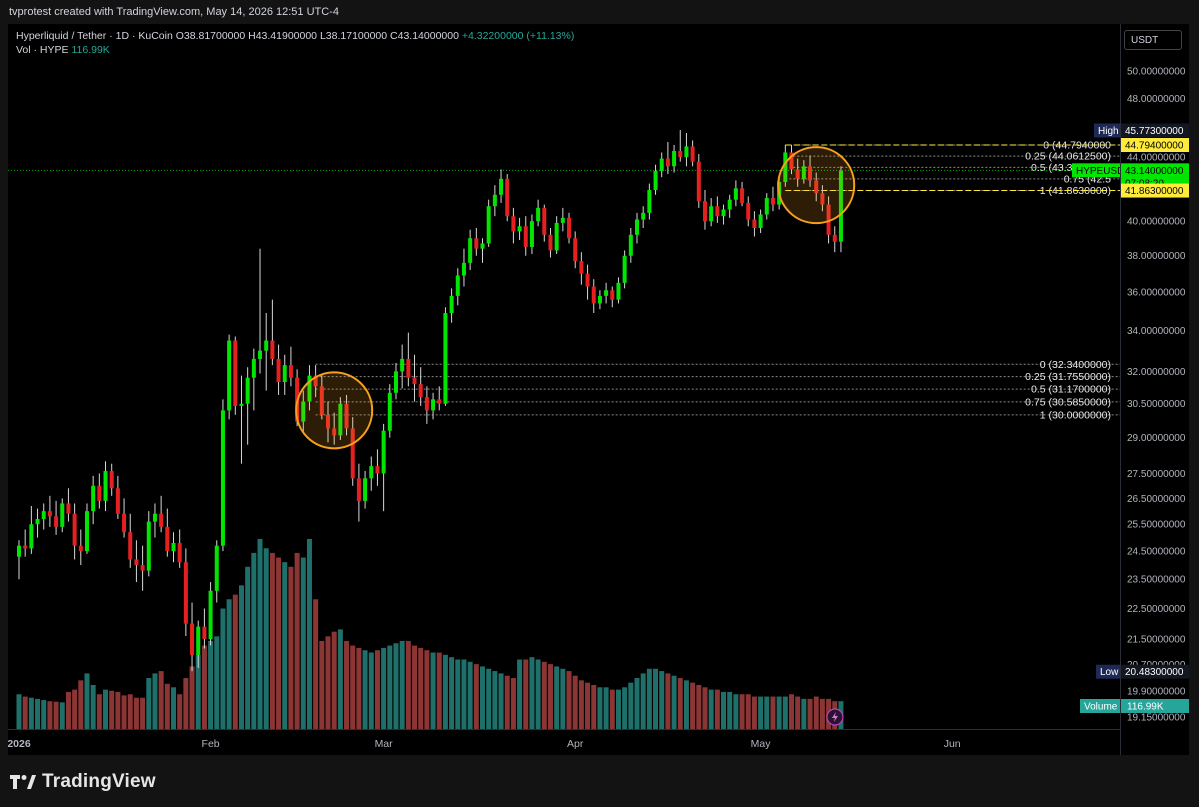 The width and height of the screenshot is (1199, 807). Describe the element at coordinates (1156, 293) in the screenshot. I see `y-tick-label: 36.00000000` at that location.